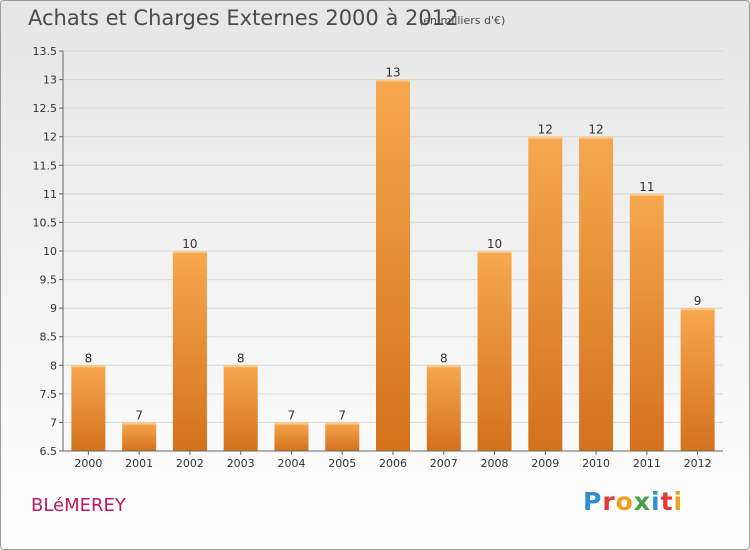 The height and width of the screenshot is (550, 750). What do you see at coordinates (393, 463) in the screenshot?
I see `x-tick-label: 2006` at bounding box center [393, 463].